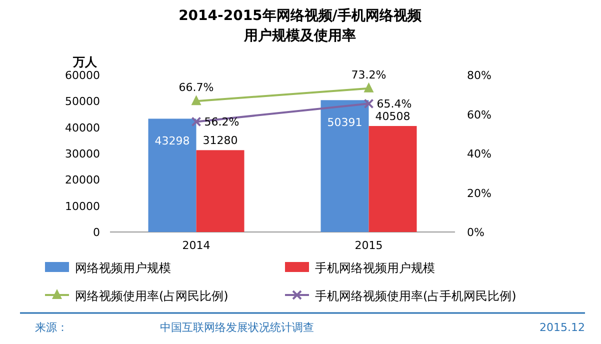  I want to click on y-tick-label: 30000, so click(82, 154).